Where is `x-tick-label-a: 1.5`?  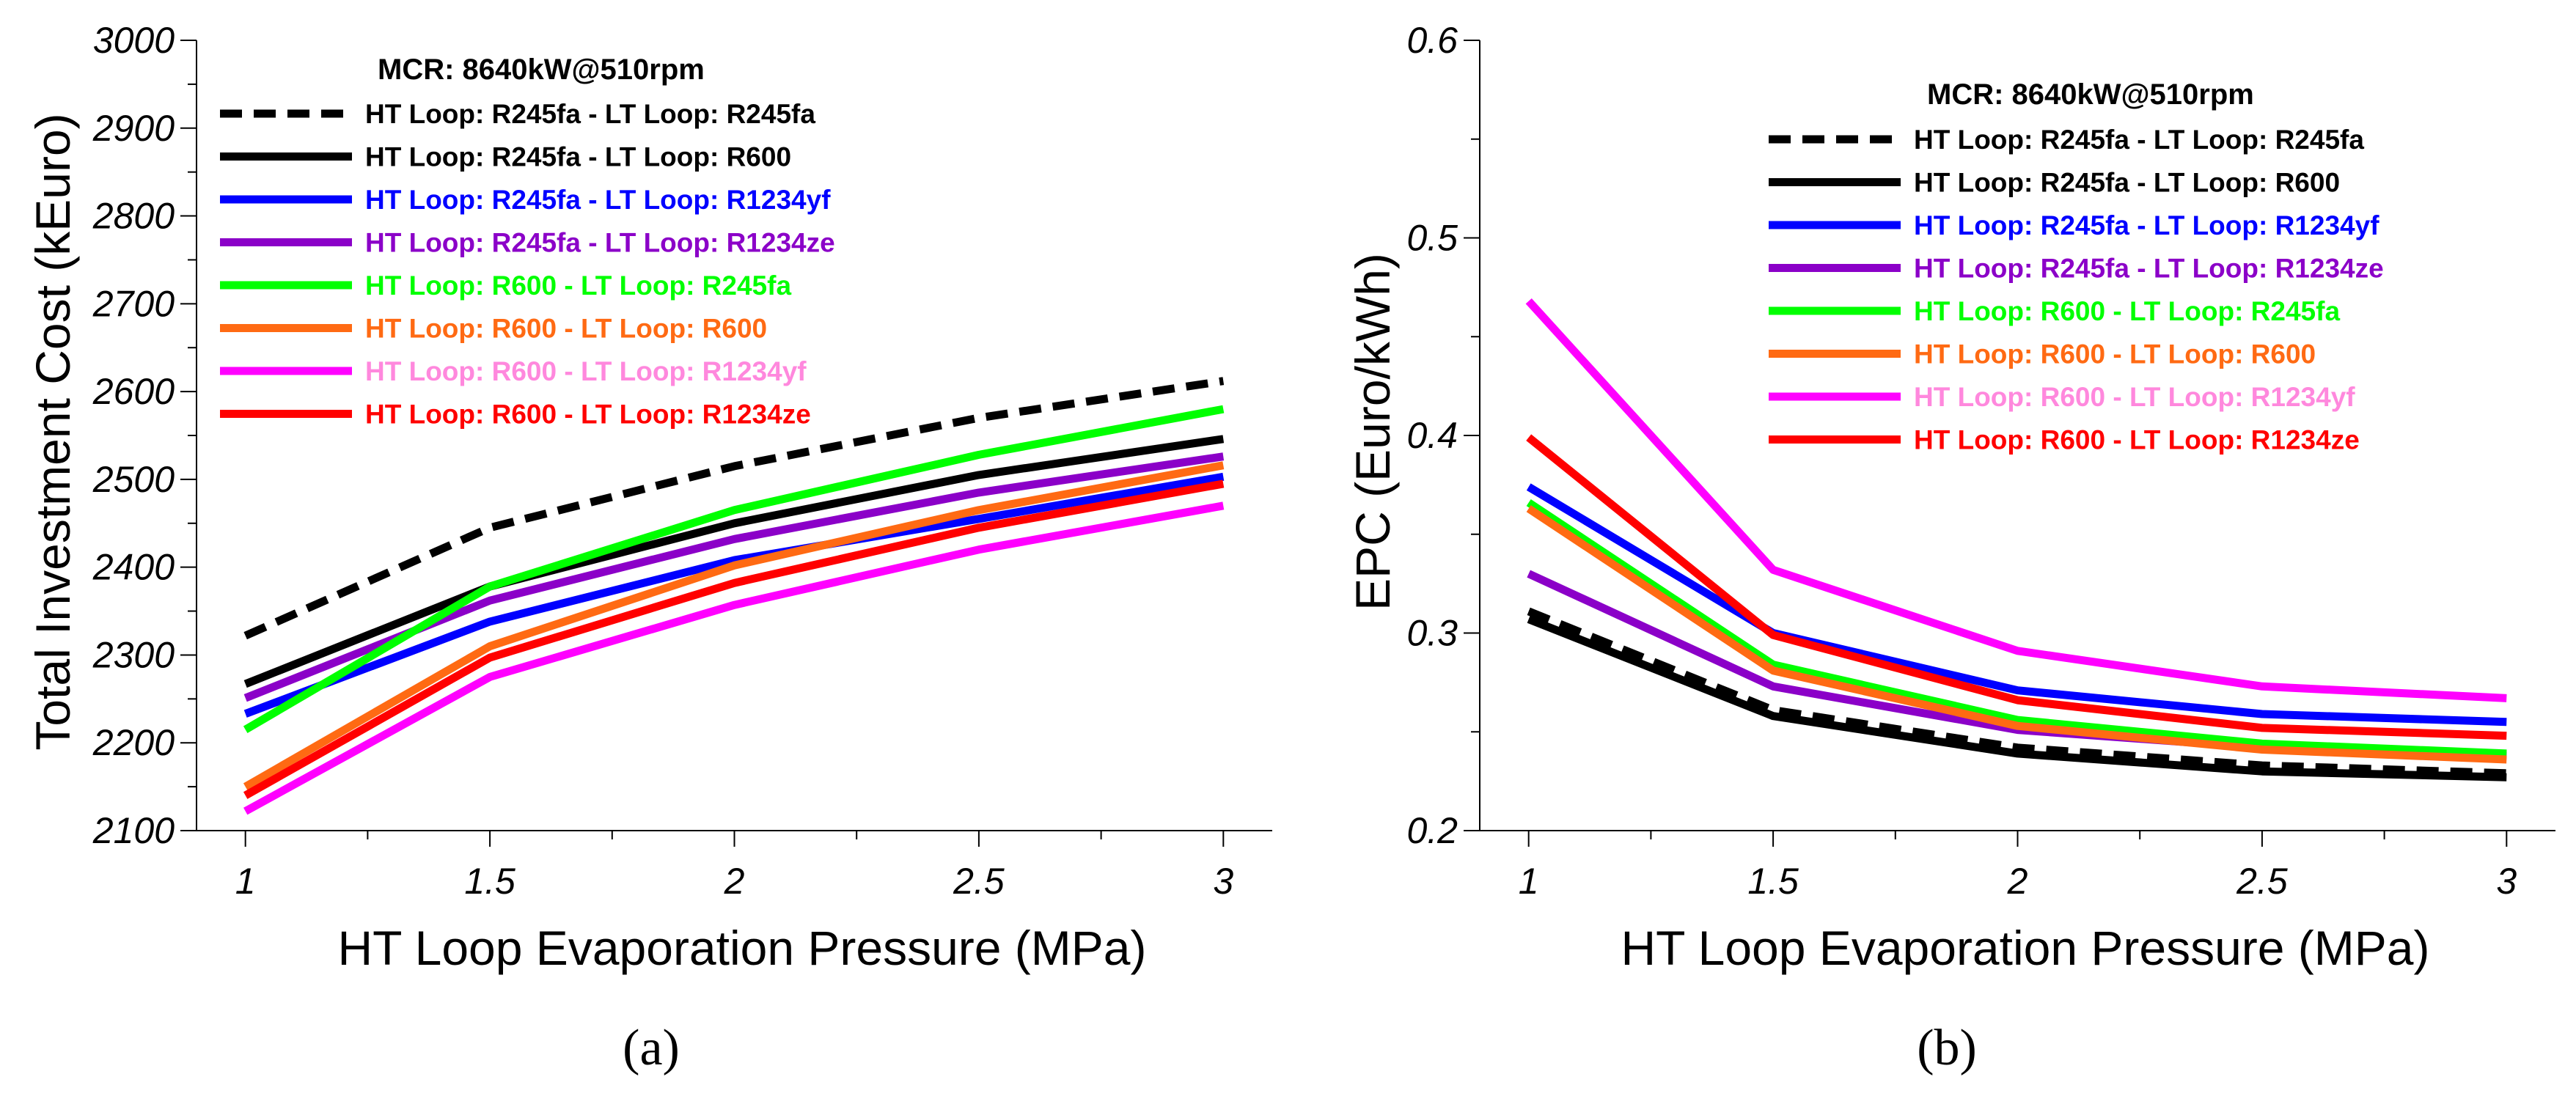 x-tick-label-a: 1.5 is located at coordinates (489, 881).